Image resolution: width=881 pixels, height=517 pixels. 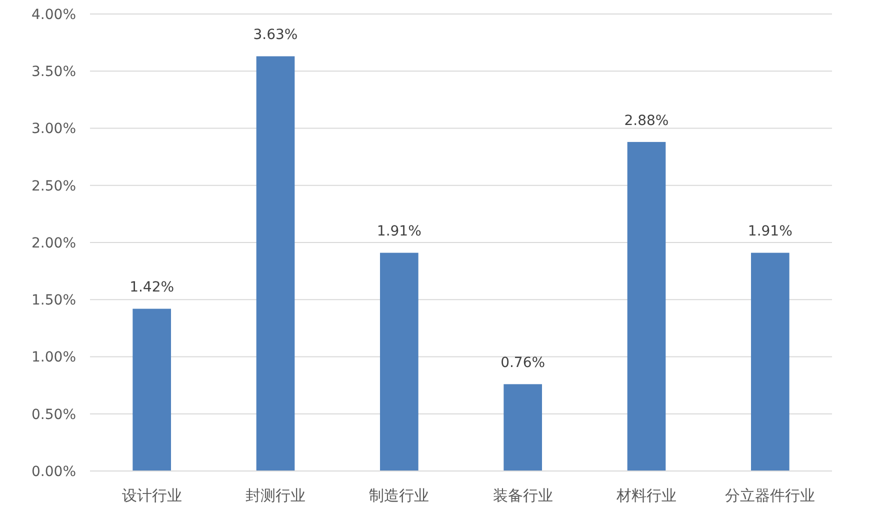 I want to click on y-tick-label: 0.50%, so click(x=54, y=414).